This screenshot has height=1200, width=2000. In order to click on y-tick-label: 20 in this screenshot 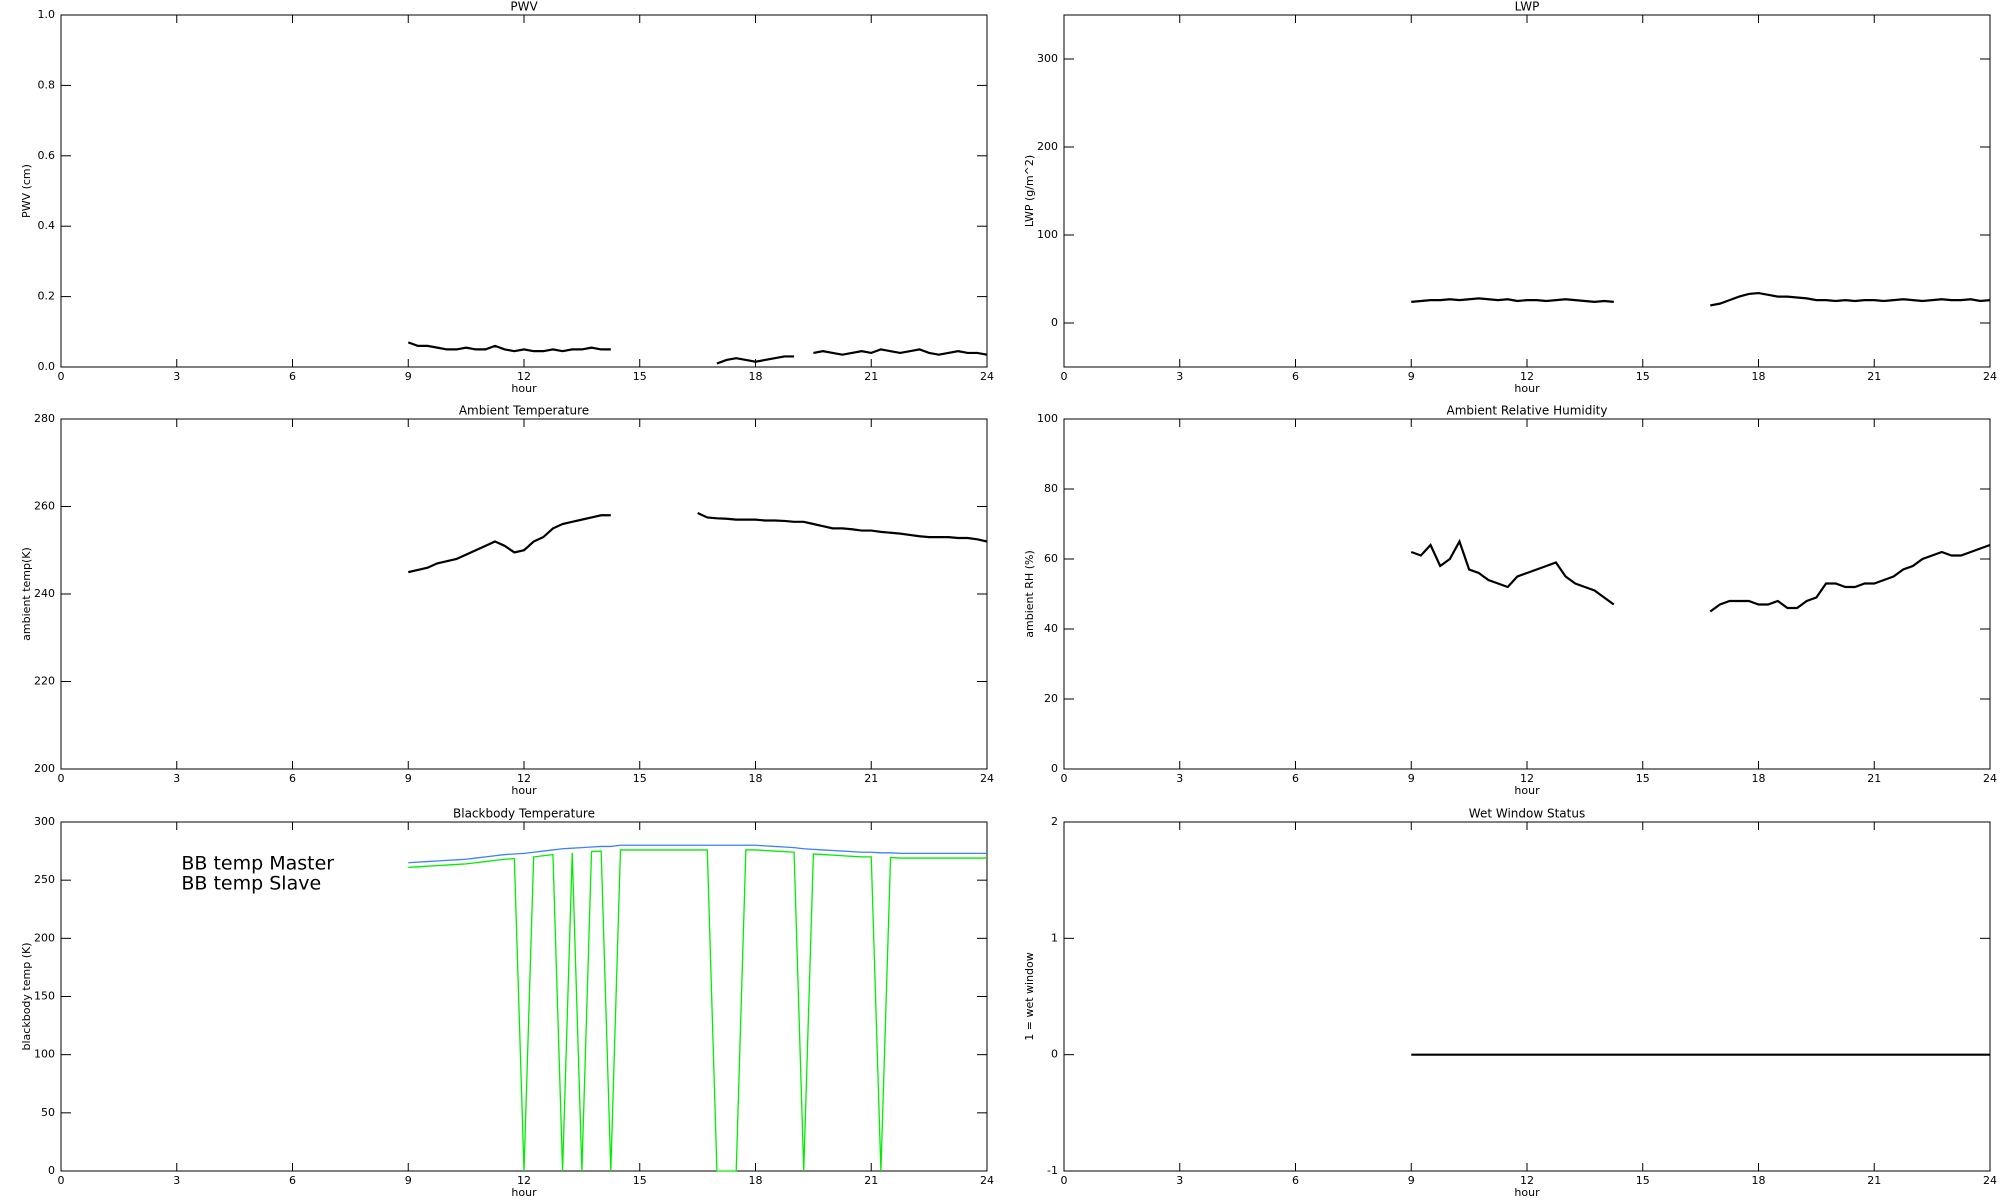, I will do `click(1051, 698)`.